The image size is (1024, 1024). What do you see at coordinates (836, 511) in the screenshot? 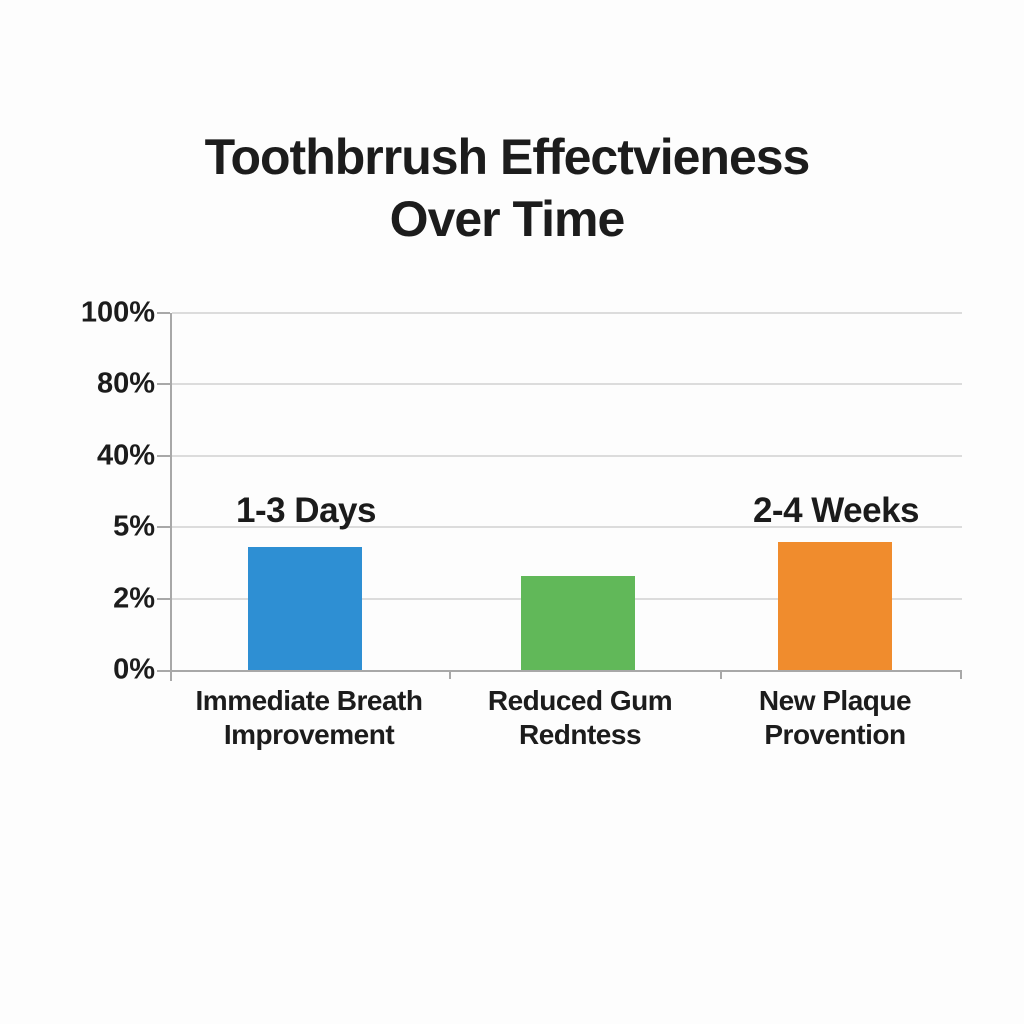
I see `annotation-2-4-weeks: 2-4 Weeks` at bounding box center [836, 511].